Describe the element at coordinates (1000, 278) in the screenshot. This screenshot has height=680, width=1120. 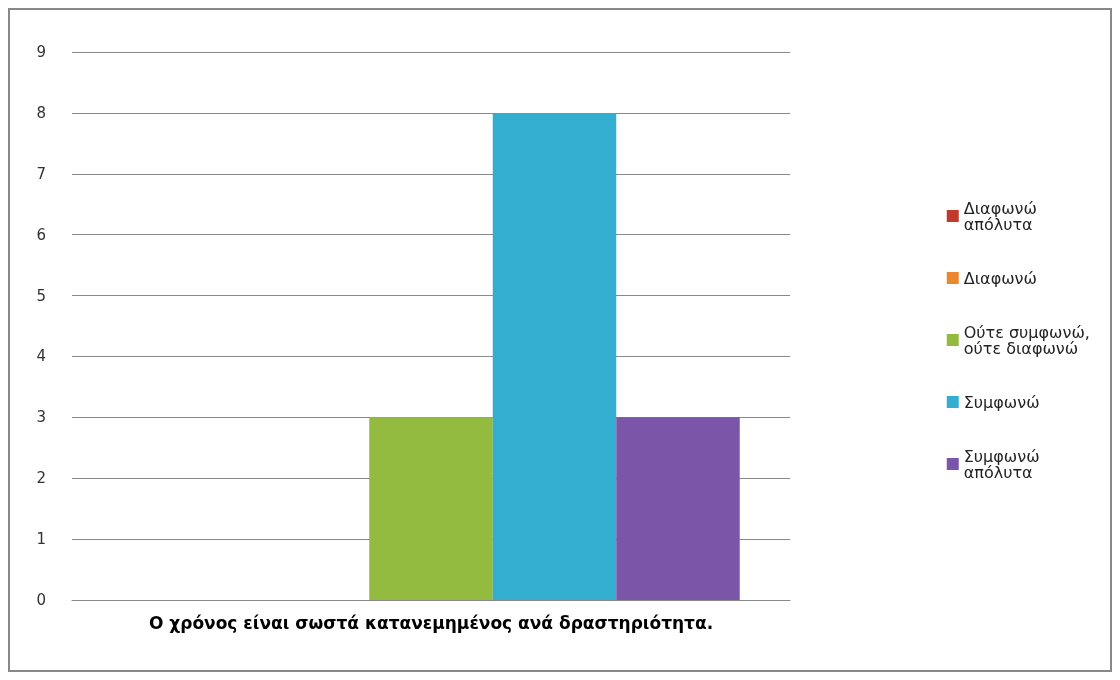
I see `legend-label: Διαφωνώ` at that location.